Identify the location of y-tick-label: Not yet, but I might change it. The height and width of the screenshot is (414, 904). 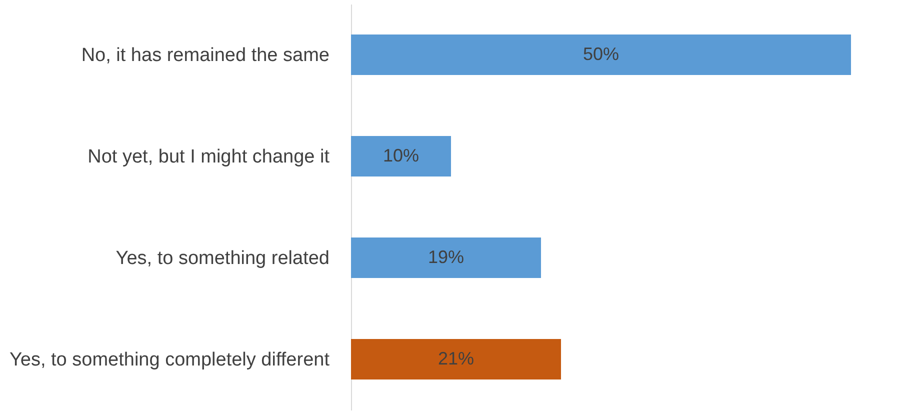
(209, 157).